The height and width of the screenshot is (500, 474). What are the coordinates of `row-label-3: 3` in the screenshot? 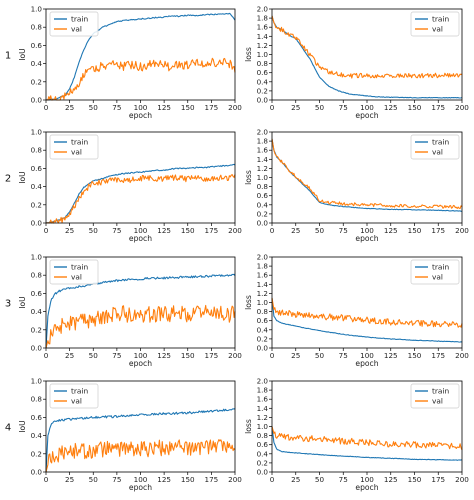 It's located at (8, 304).